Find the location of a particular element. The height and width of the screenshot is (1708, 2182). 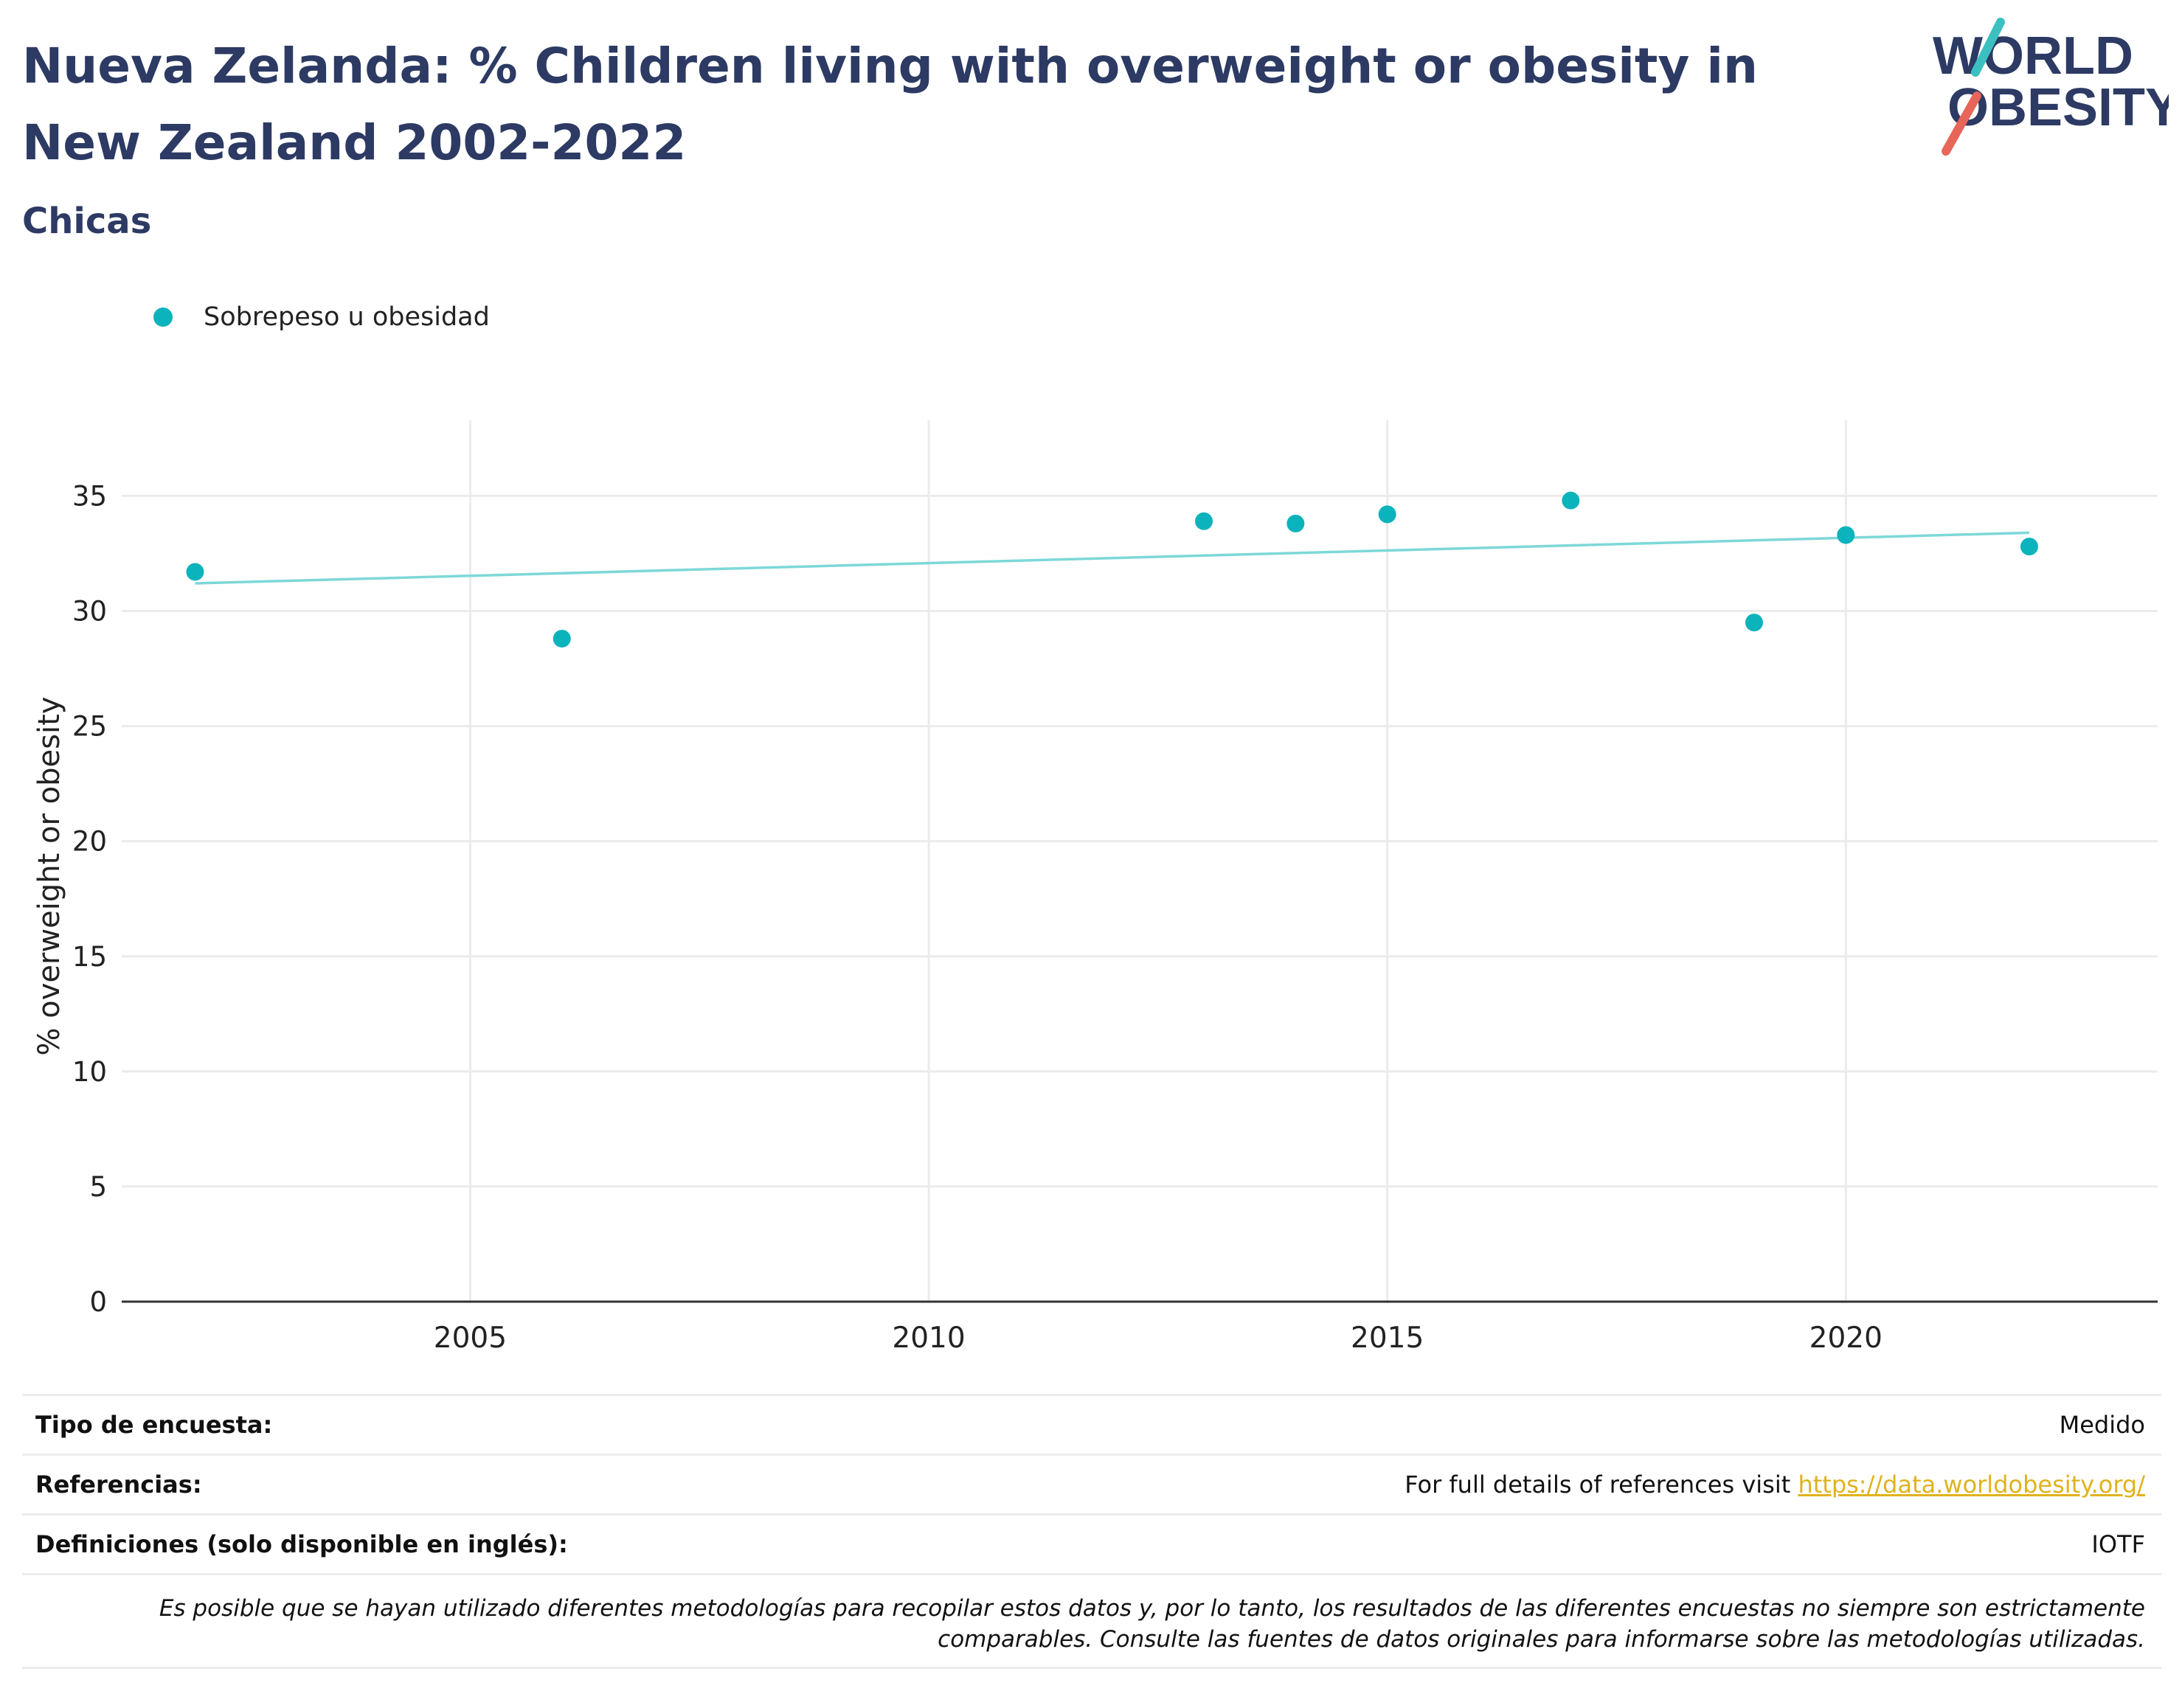

logo-slash-teal is located at coordinates (1988, 47).